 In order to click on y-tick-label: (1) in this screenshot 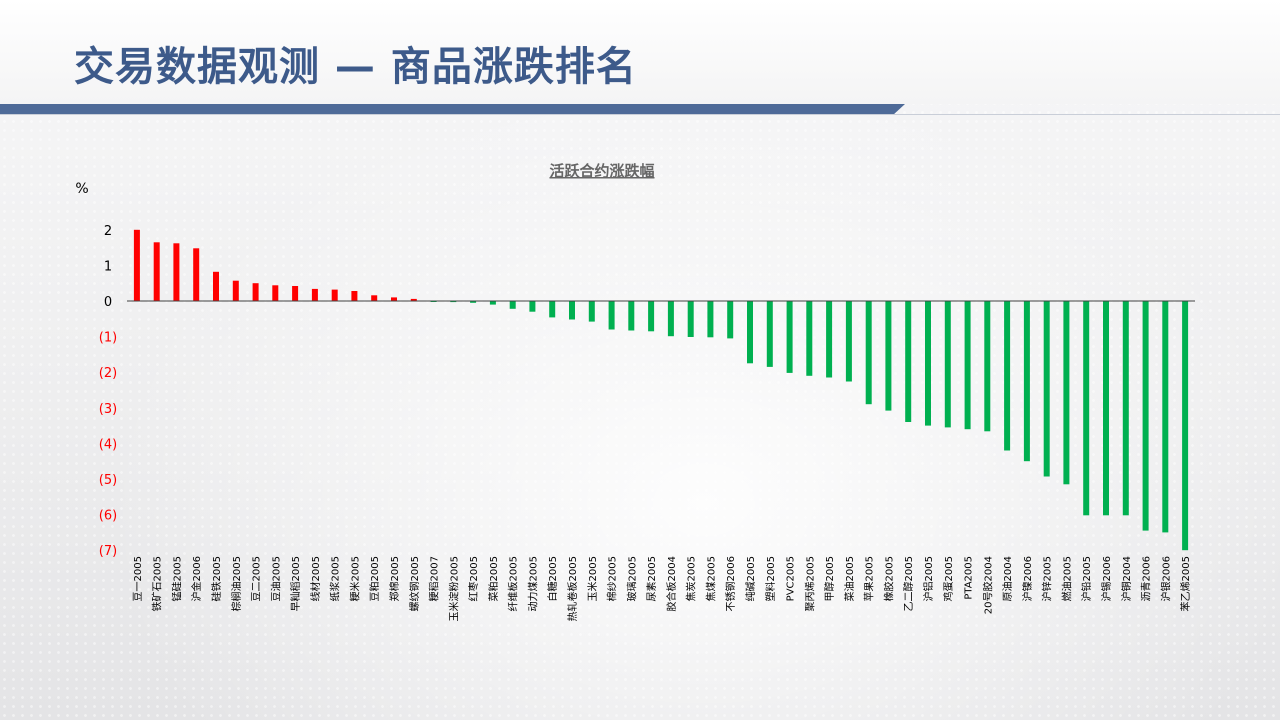, I will do `click(108, 338)`.